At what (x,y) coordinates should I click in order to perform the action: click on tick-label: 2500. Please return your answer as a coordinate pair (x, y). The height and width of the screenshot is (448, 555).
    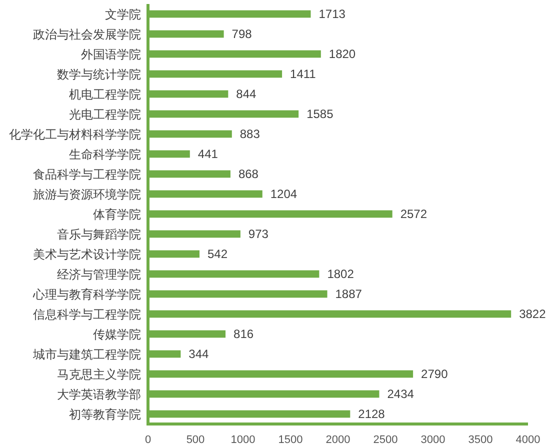
    Looking at the image, I should click on (385, 440).